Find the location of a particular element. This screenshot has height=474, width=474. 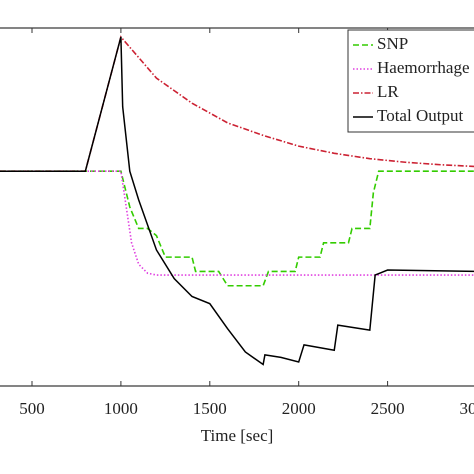

legend-label: Total Output is located at coordinates (420, 115).